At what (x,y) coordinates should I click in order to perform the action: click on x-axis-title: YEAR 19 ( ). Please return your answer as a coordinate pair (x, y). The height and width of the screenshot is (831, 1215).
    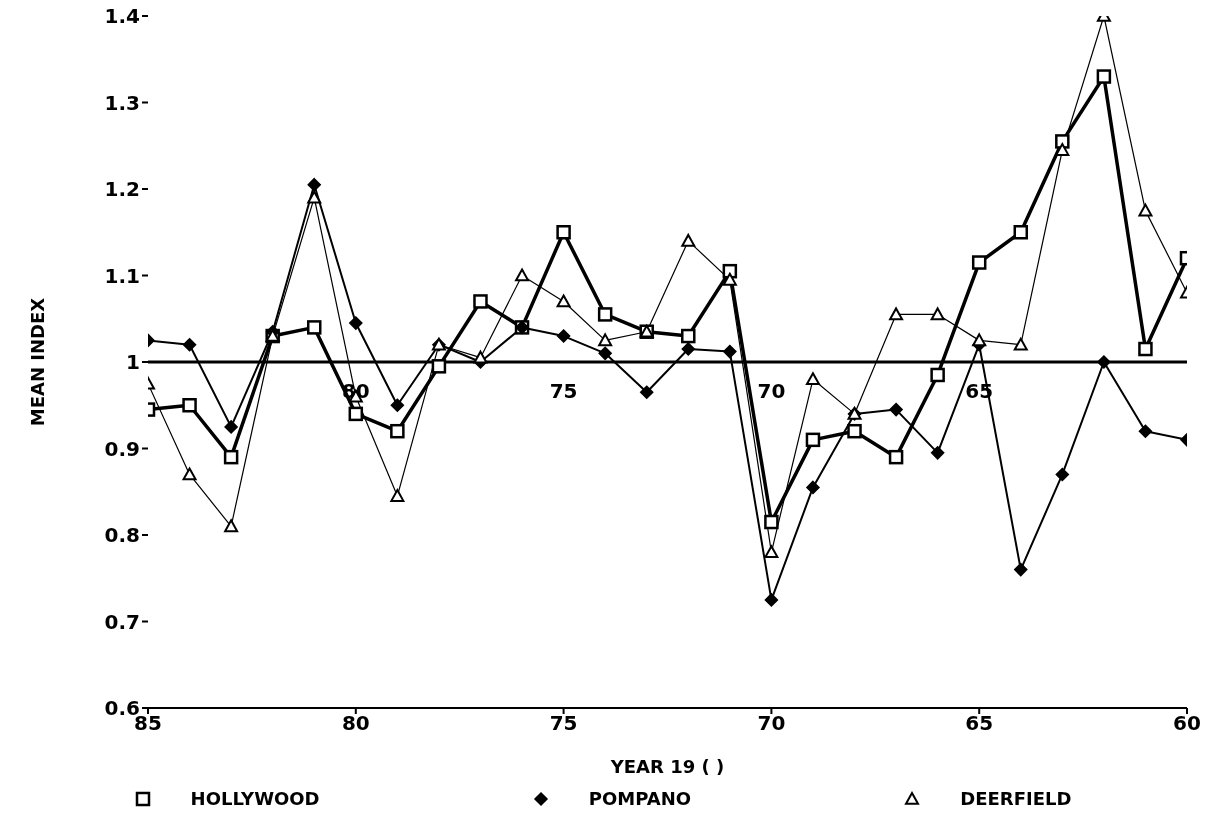
    Looking at the image, I should click on (667, 766).